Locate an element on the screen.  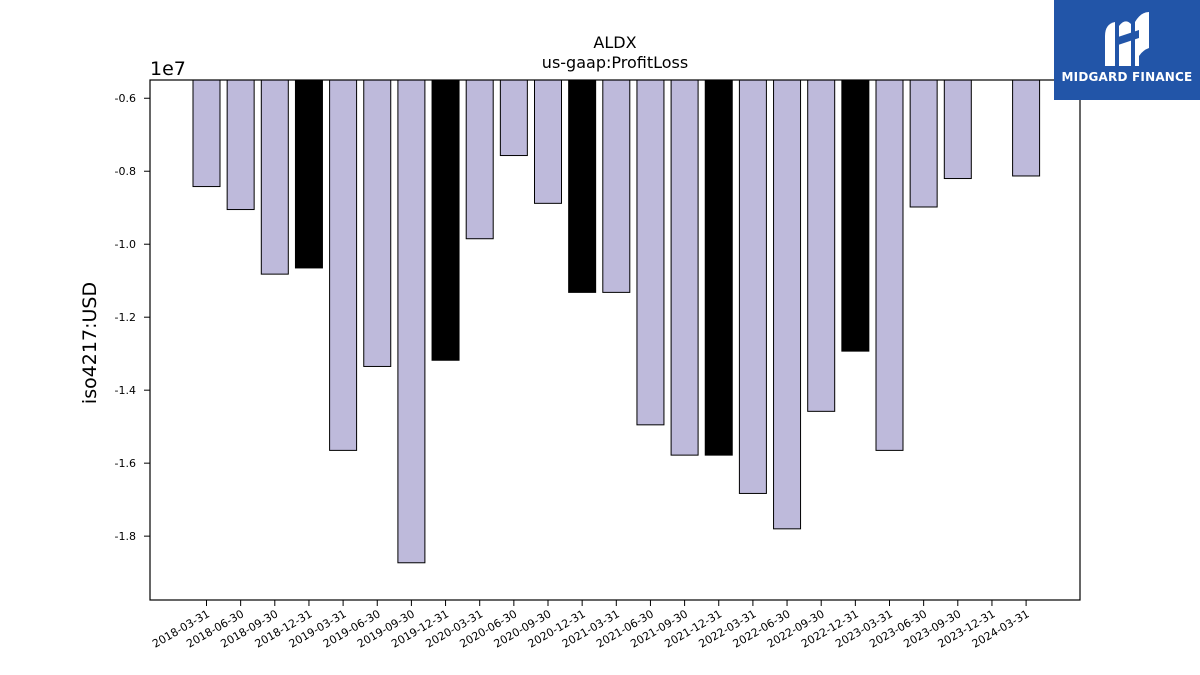
y-tick-label: -0.8 is located at coordinates (125, 171).